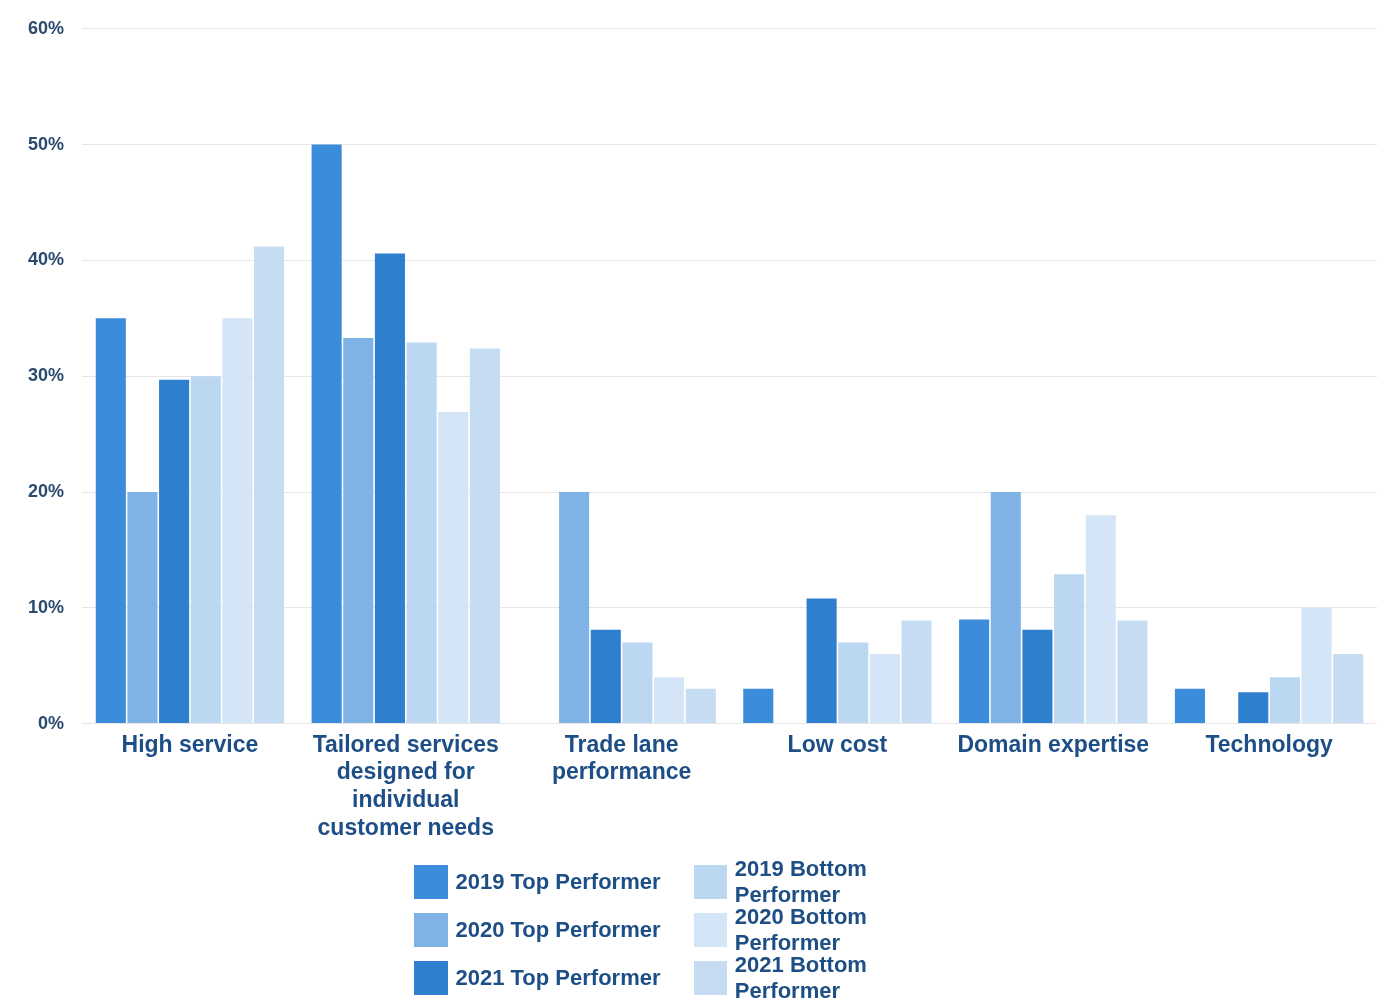 The image size is (1387, 1003). I want to click on y-tick-label: 20%, so click(46, 490).